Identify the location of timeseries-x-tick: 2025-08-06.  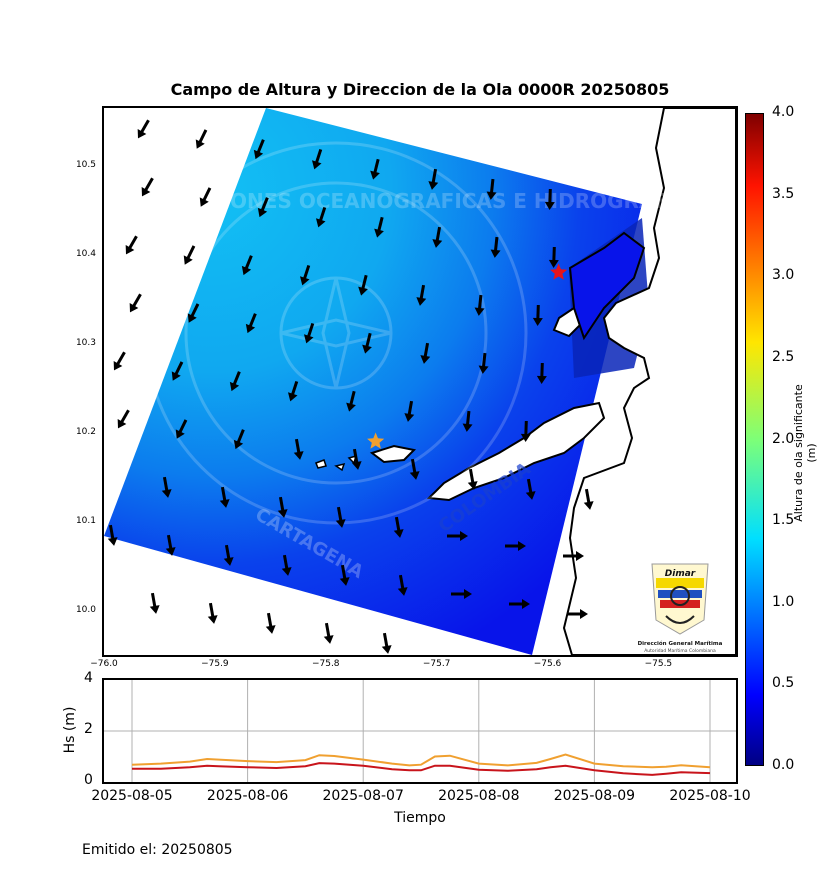
(247, 796).